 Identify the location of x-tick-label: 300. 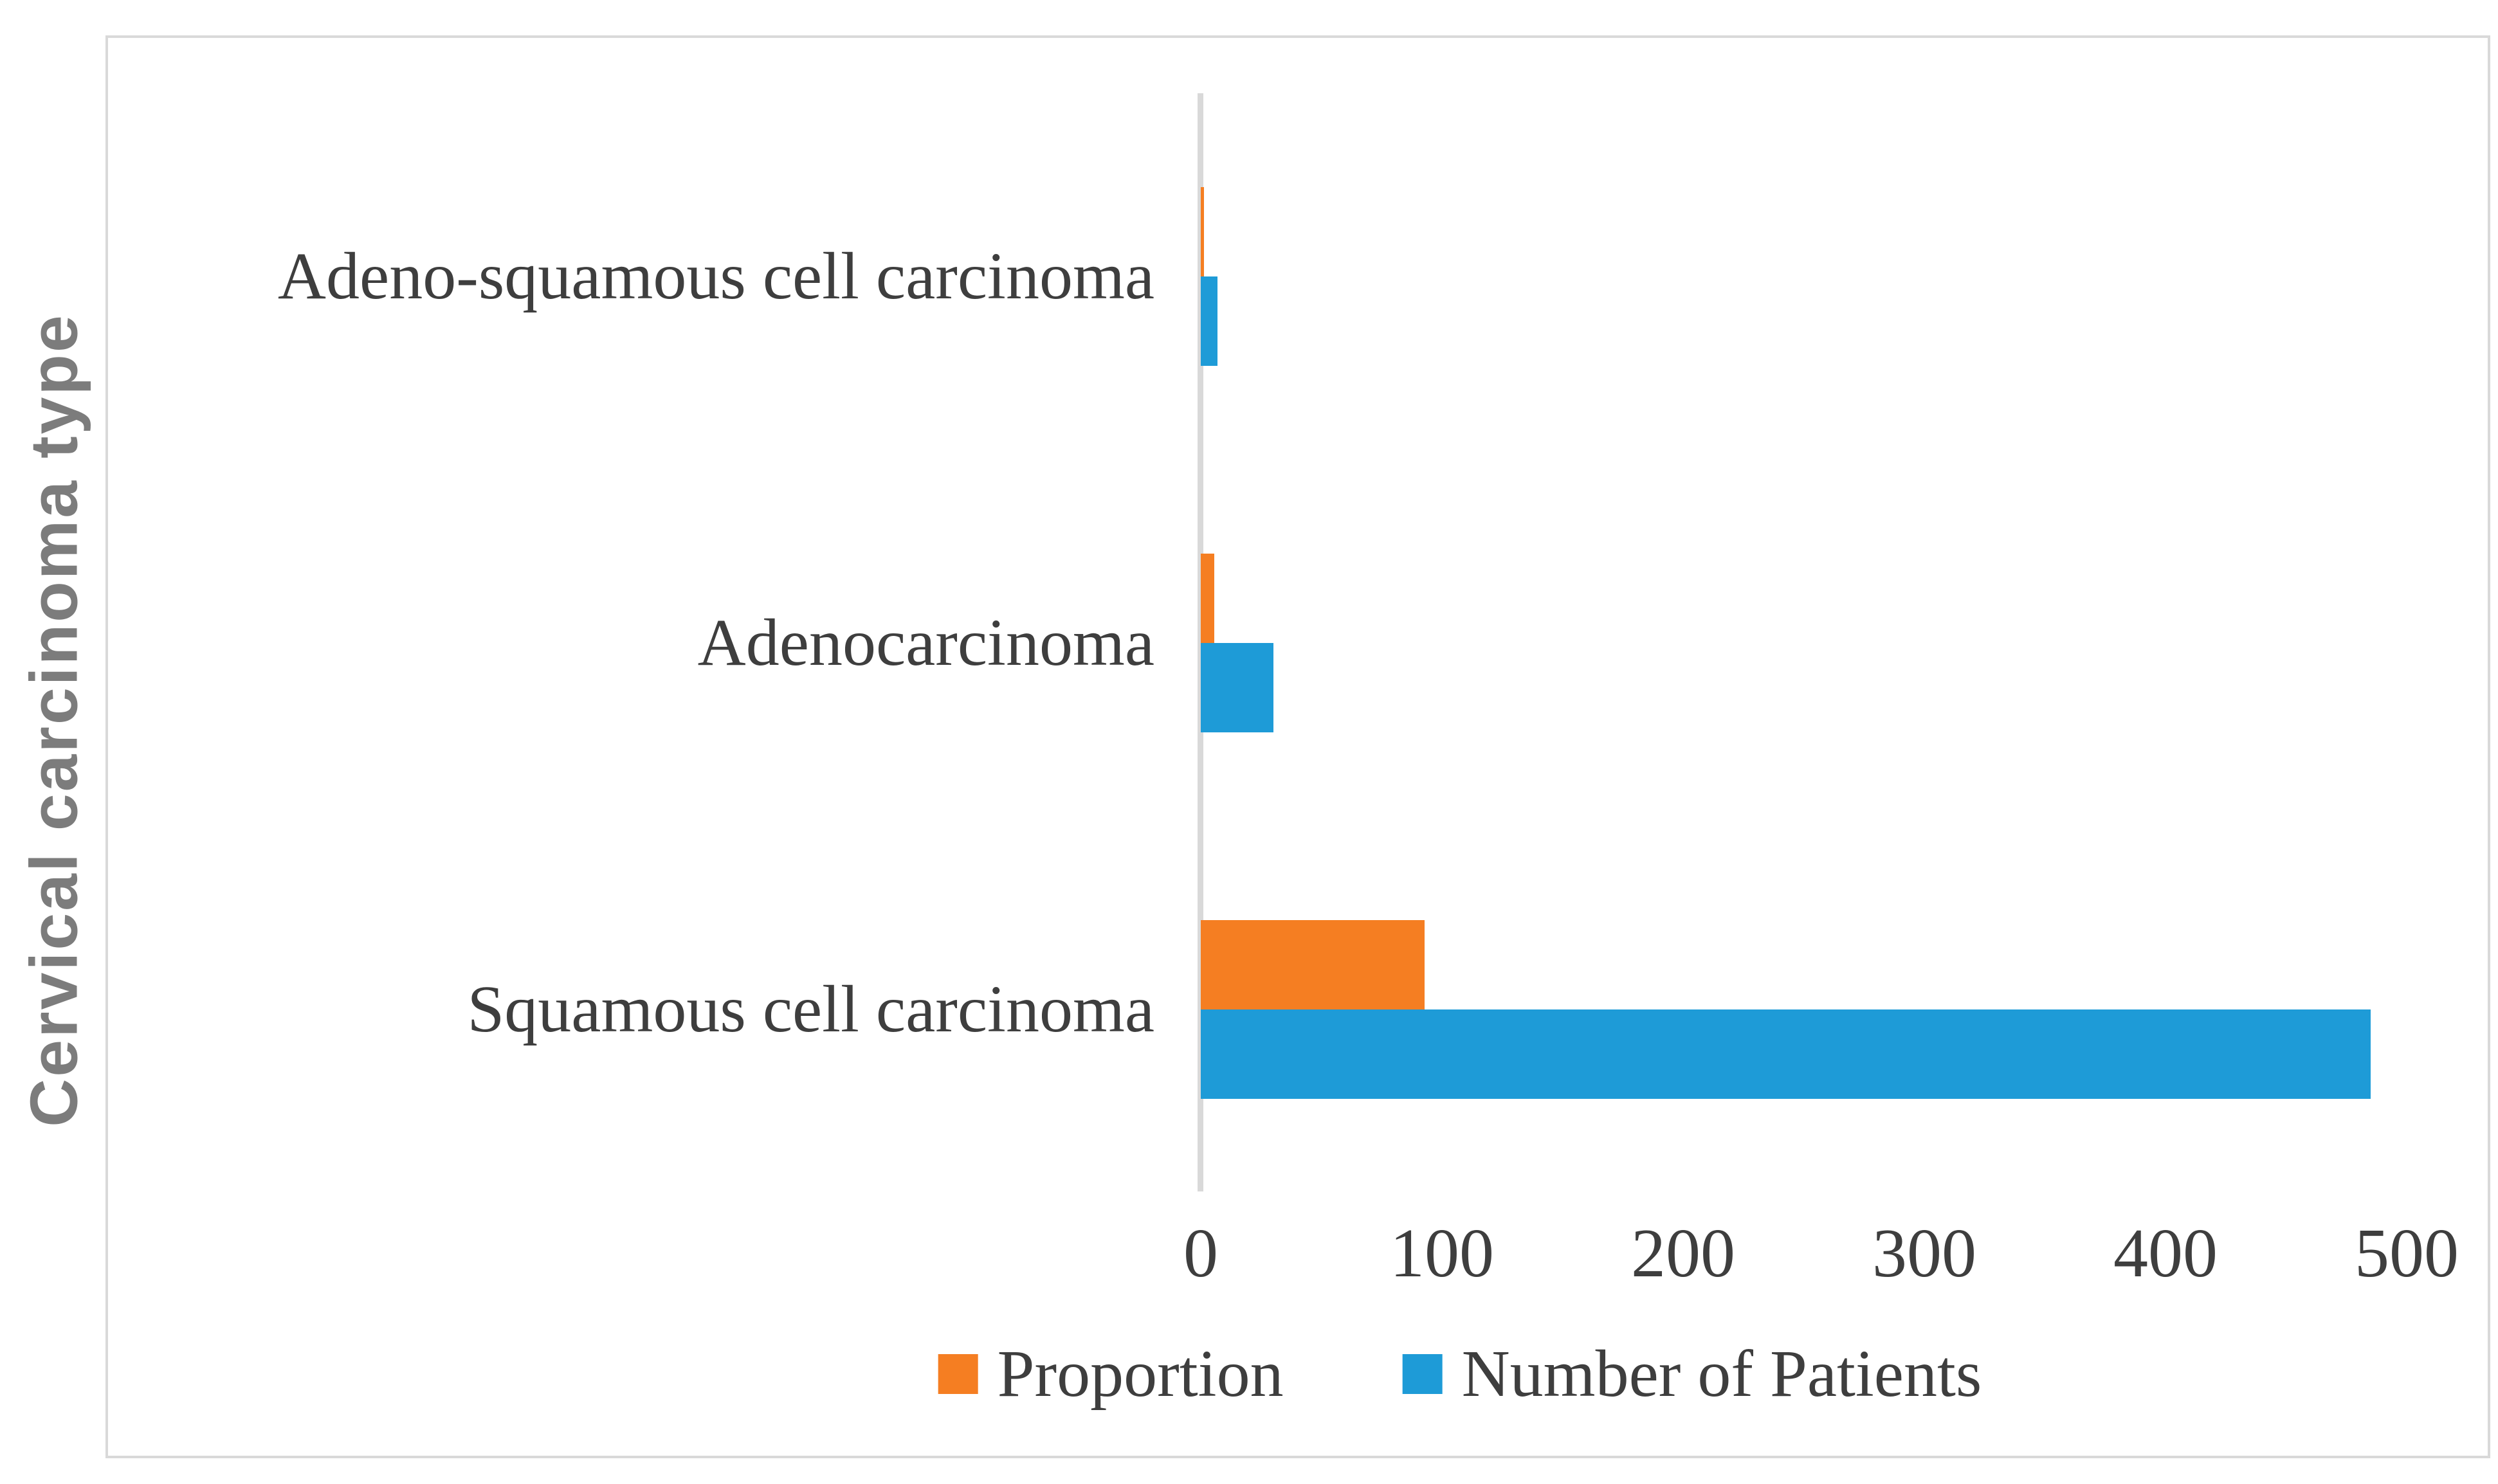
(1924, 1253).